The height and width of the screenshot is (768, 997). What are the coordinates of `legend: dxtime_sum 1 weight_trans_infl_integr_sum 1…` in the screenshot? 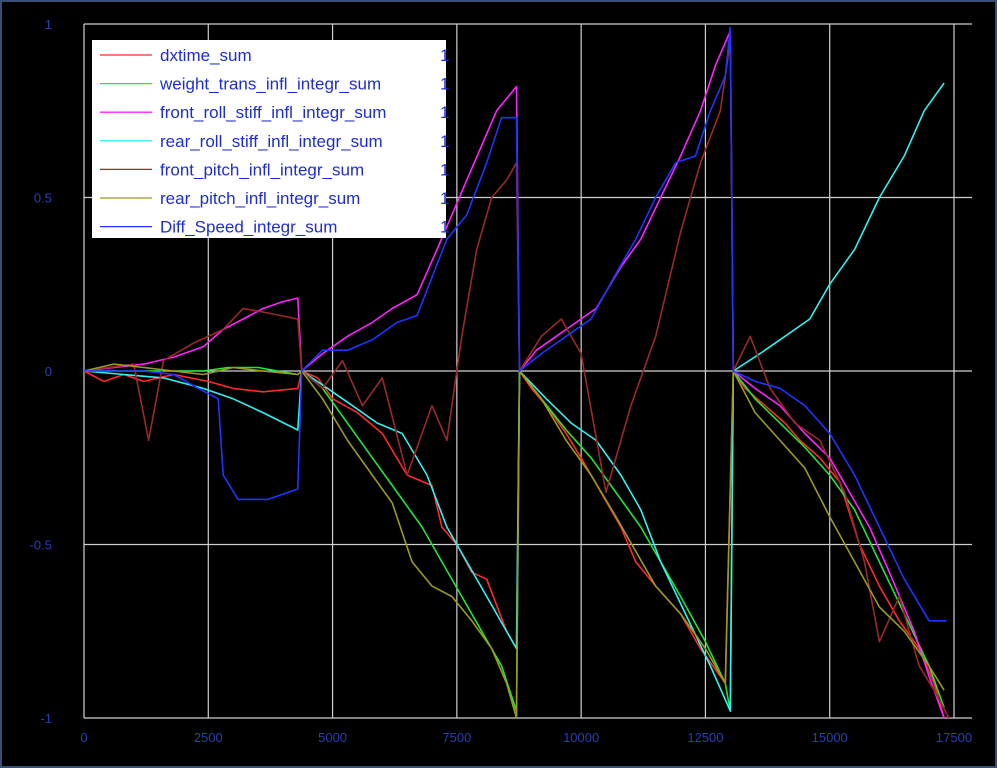 It's located at (270, 139).